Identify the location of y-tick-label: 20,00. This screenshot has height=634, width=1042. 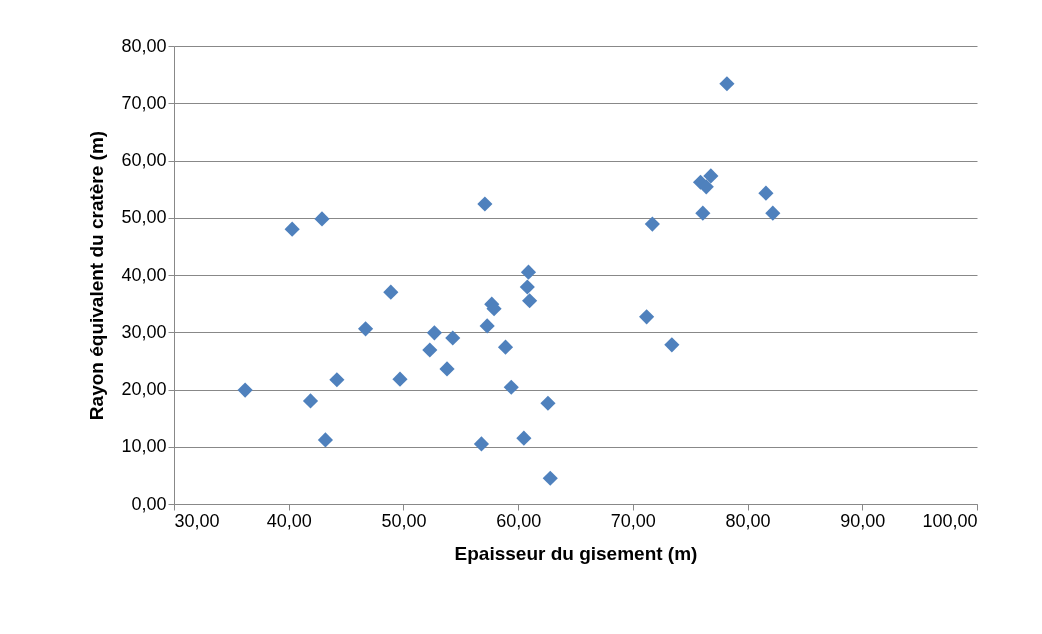
(144, 389).